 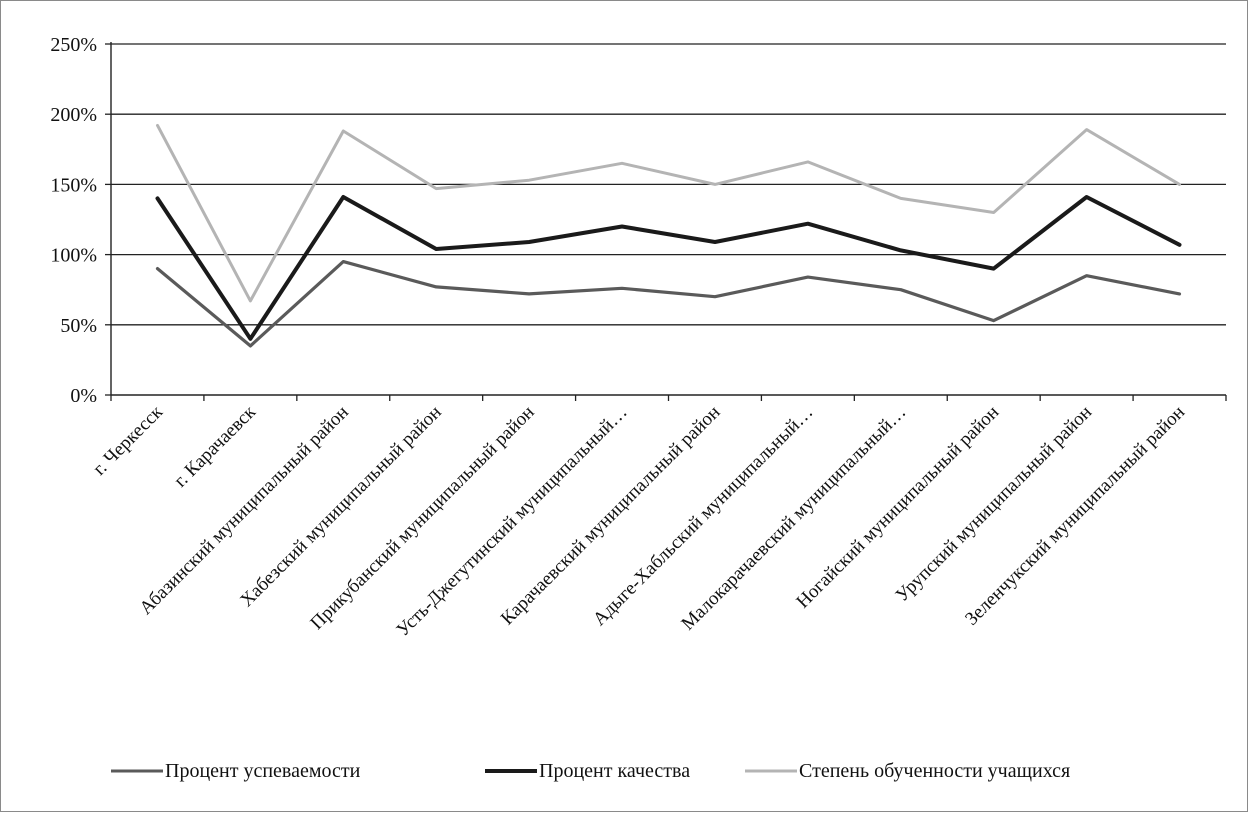 I want to click on x-tick-label: Ногайский муниципальный район, so click(x=897, y=507).